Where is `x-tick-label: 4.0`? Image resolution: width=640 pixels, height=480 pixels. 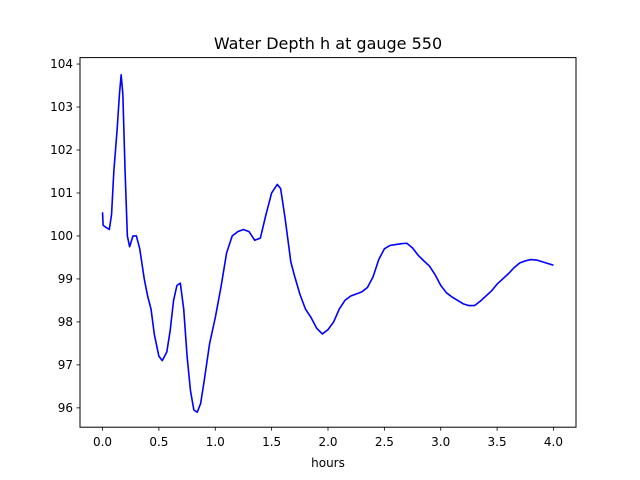
x-tick-label: 4.0 is located at coordinates (553, 442).